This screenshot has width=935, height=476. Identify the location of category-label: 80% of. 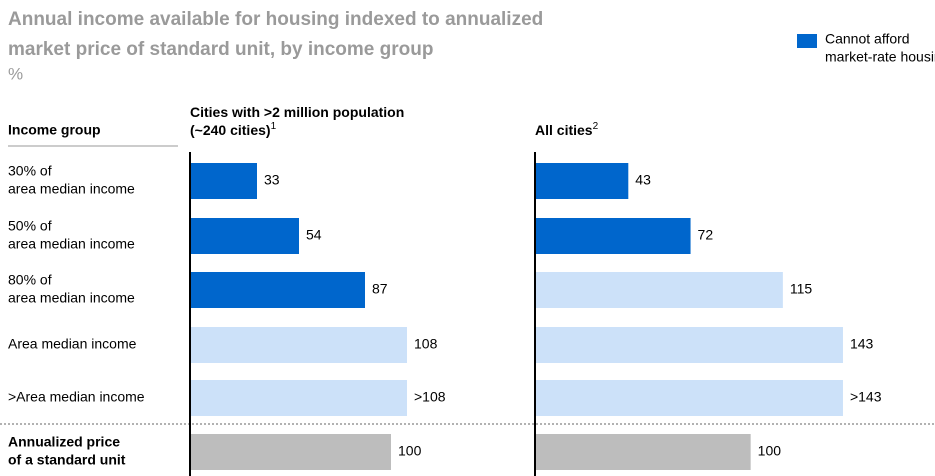
(30, 280).